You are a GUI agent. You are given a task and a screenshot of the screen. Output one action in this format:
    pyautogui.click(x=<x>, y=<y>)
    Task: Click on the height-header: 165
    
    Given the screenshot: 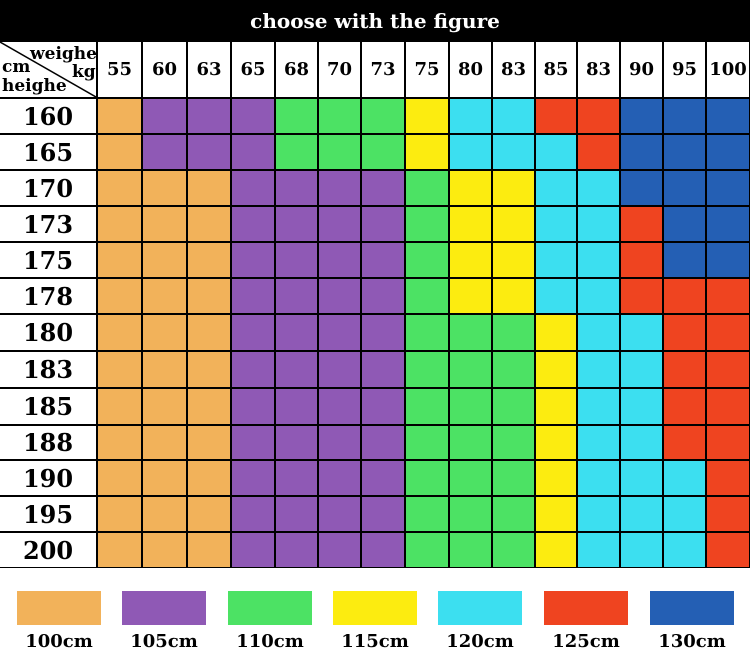 What is the action you would take?
    pyautogui.click(x=48, y=152)
    